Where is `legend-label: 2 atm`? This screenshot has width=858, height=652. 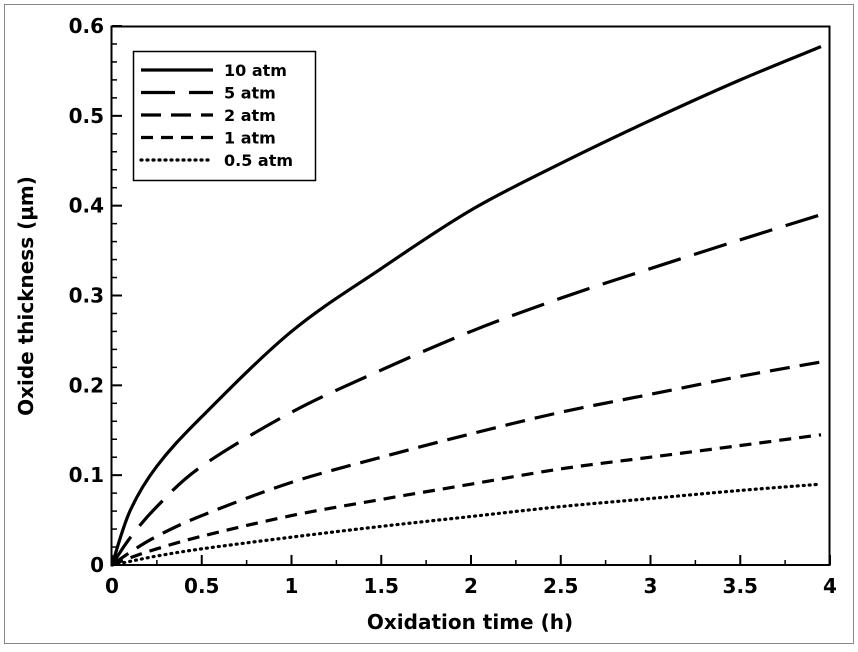 legend-label: 2 atm is located at coordinates (250, 115).